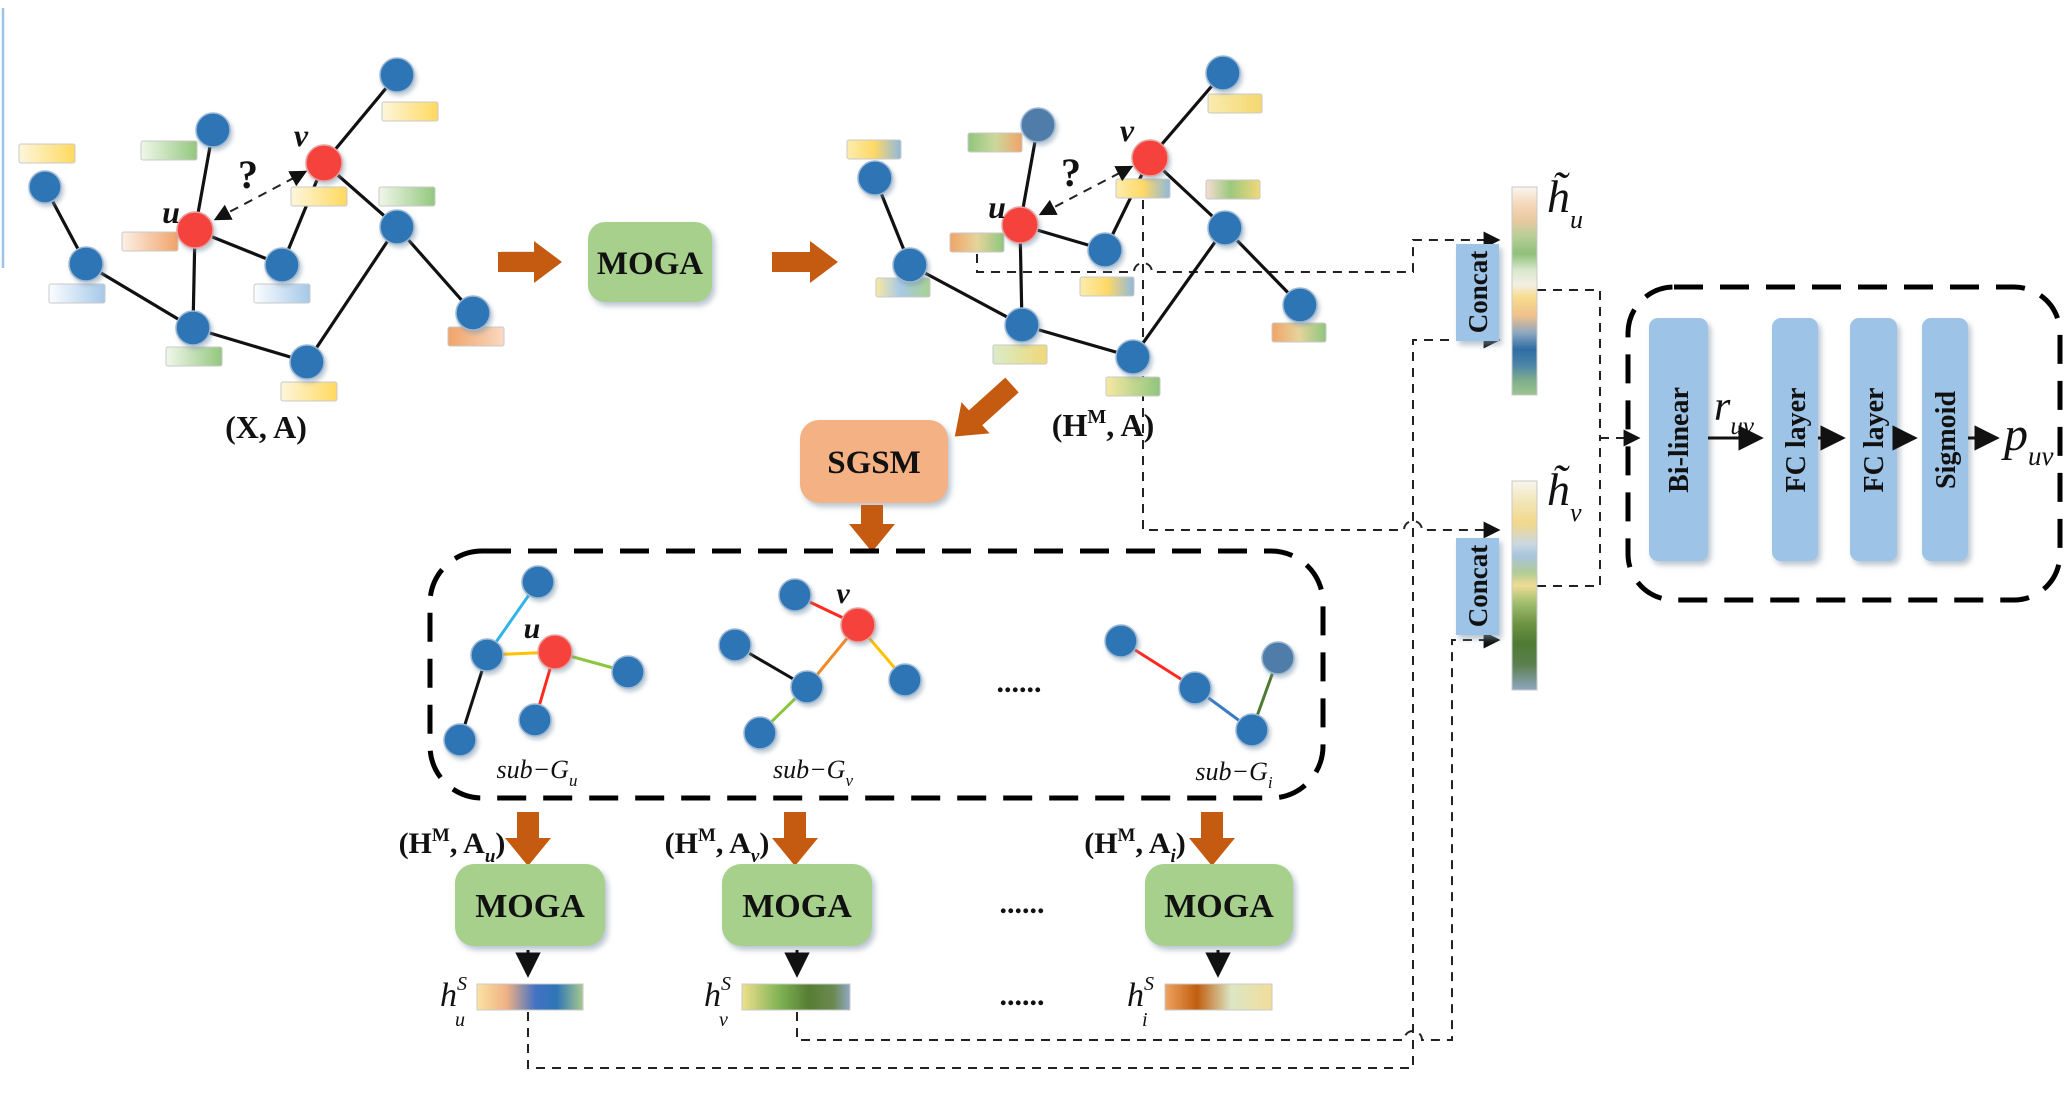  Describe the element at coordinates (530, 997) in the screenshot. I see `hu-s-vector-bar` at that location.